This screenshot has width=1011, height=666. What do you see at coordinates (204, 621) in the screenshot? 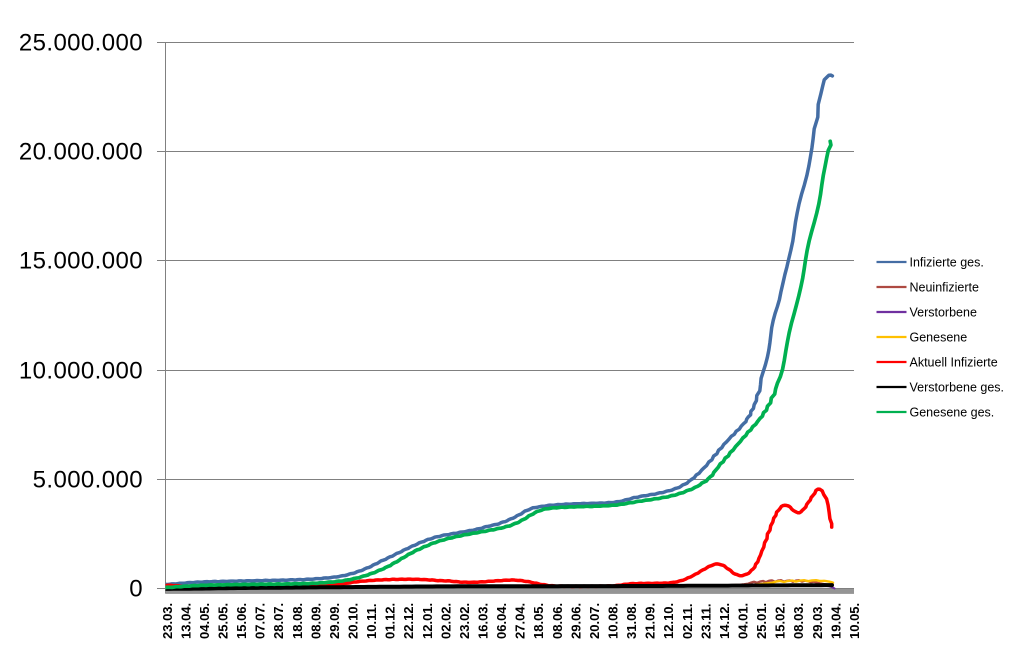
I see `svg-text: 04.05.` at bounding box center [204, 621].